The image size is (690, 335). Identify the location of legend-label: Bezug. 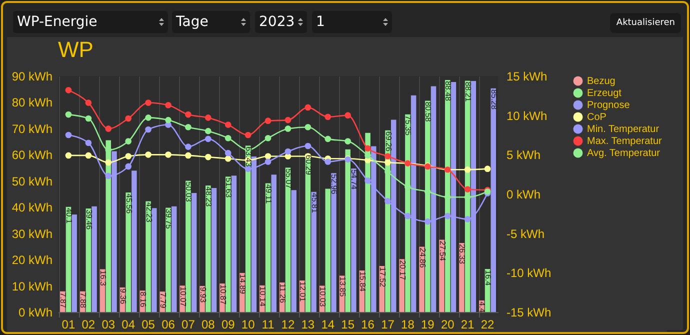
(601, 81).